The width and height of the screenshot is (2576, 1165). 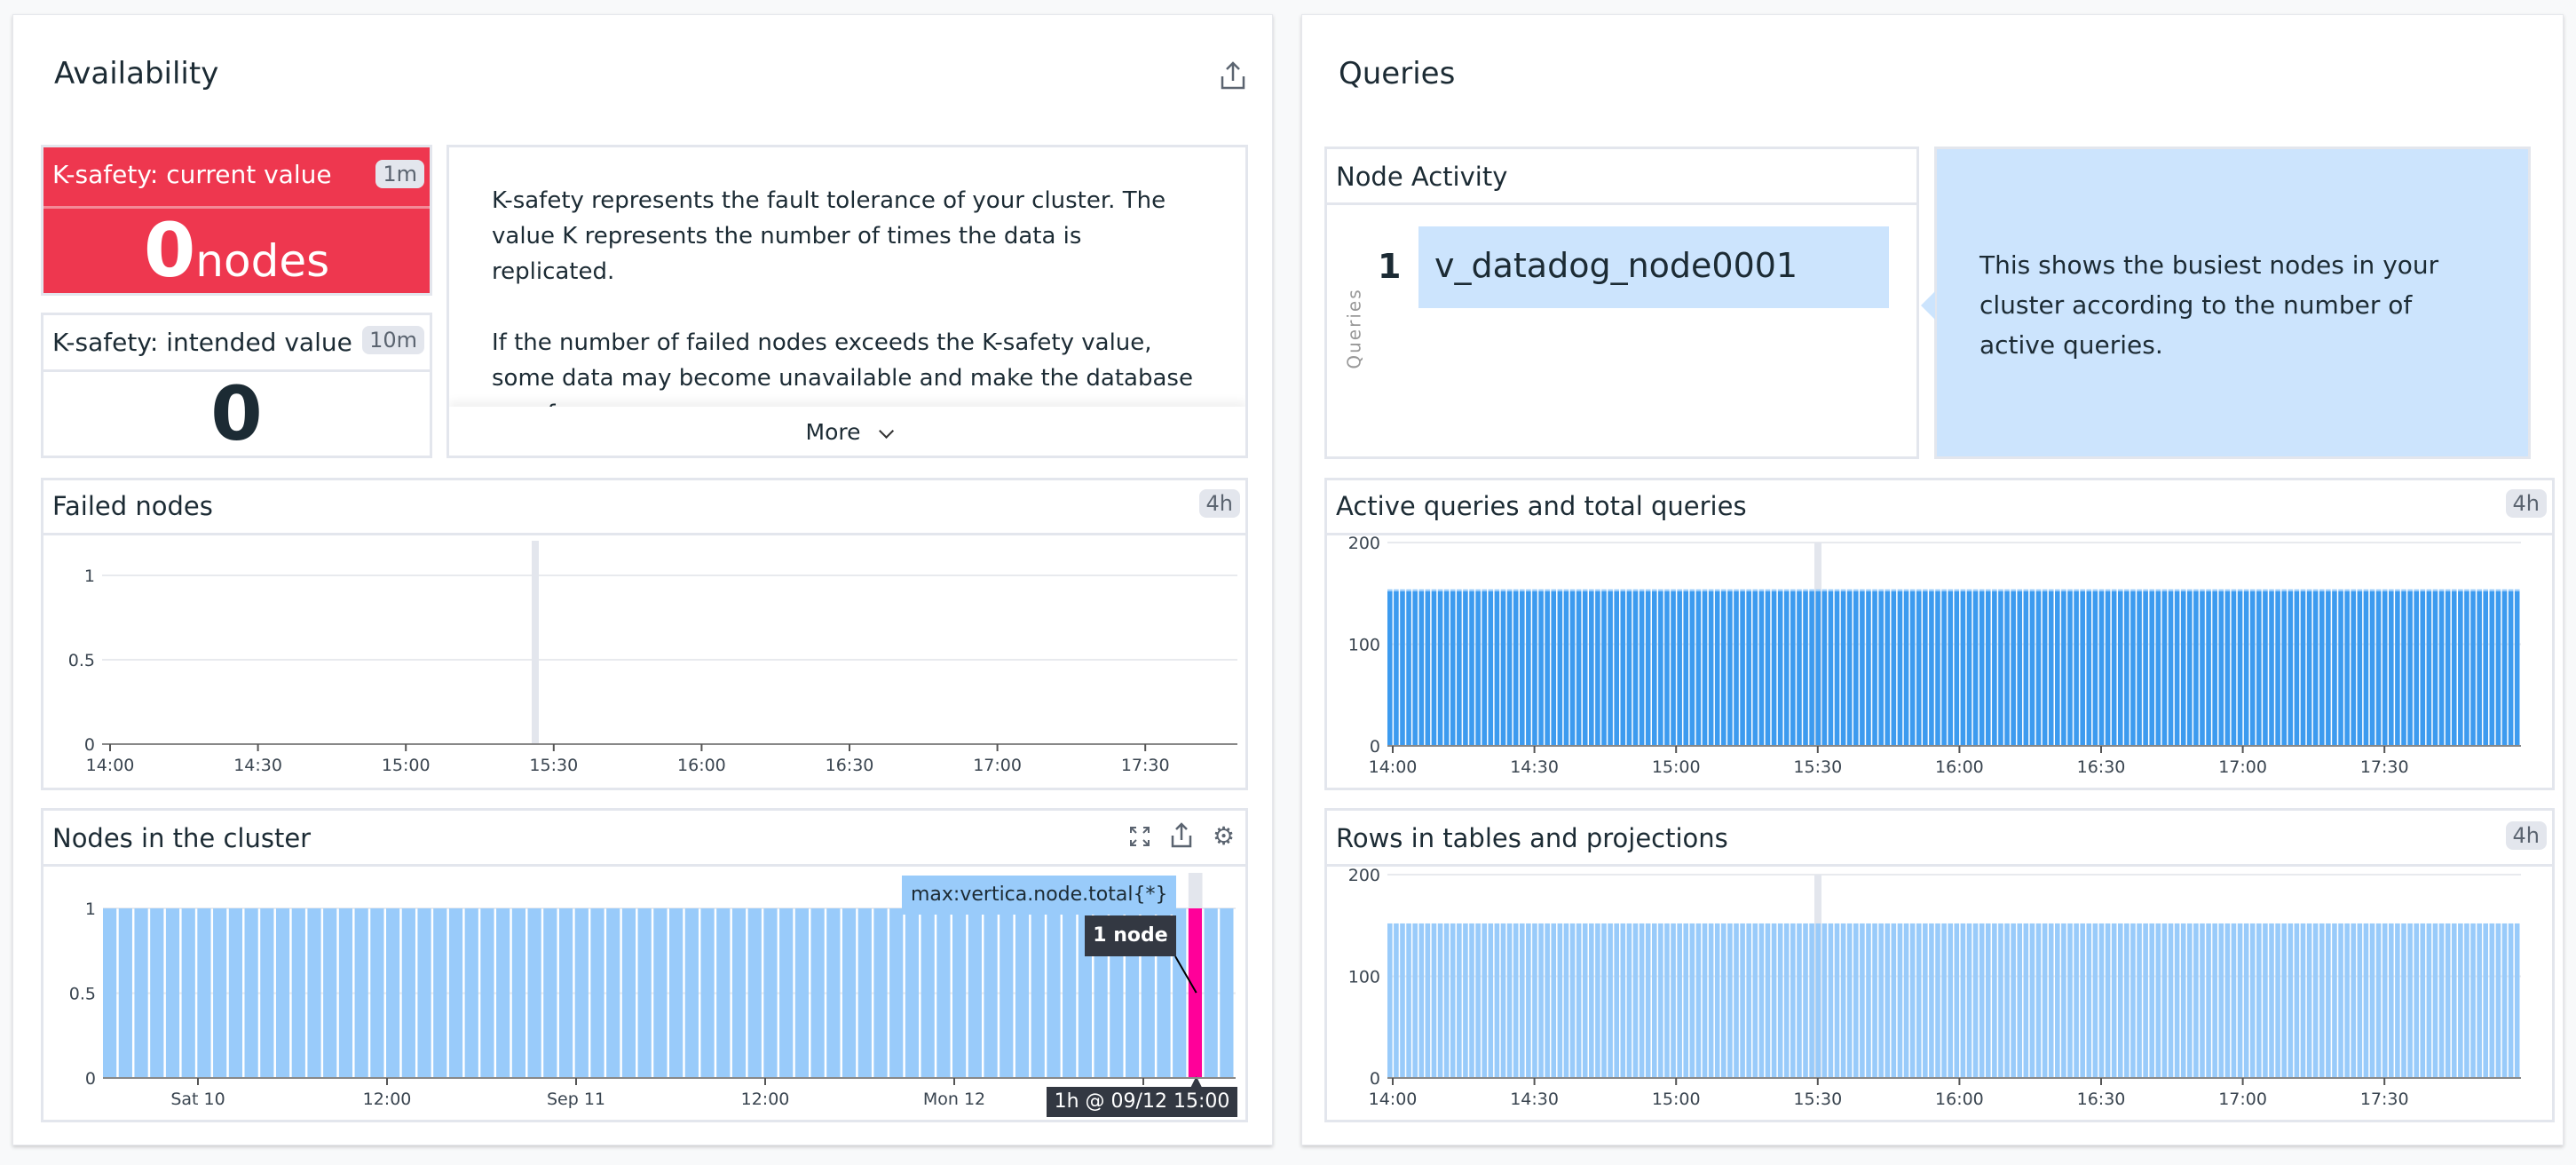 I want to click on y-tick-label: 0.5, so click(x=82, y=994).